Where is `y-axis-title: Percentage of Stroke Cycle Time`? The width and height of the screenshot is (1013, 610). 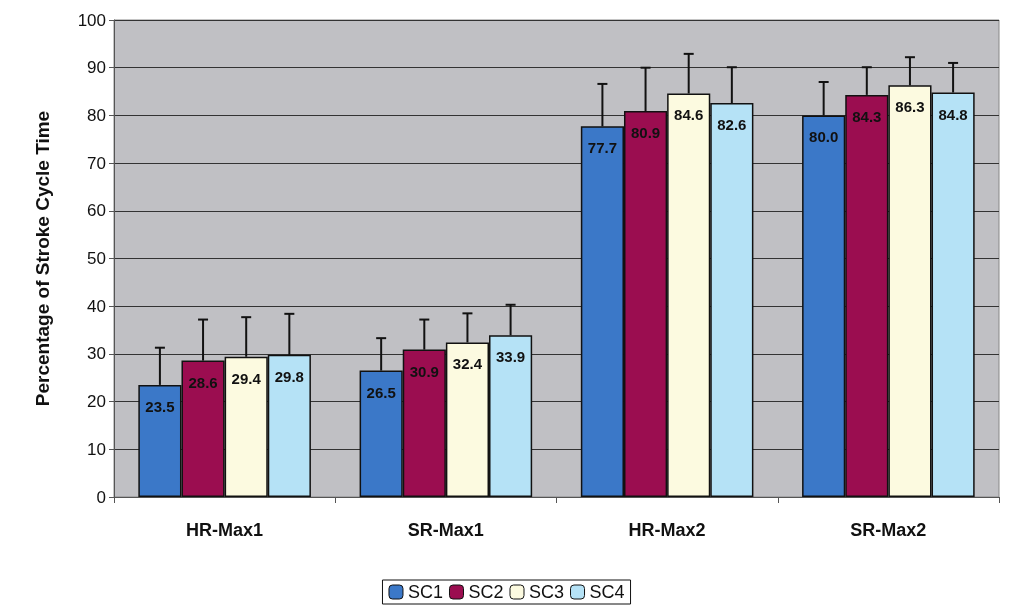 y-axis-title: Percentage of Stroke Cycle Time is located at coordinates (42, 258).